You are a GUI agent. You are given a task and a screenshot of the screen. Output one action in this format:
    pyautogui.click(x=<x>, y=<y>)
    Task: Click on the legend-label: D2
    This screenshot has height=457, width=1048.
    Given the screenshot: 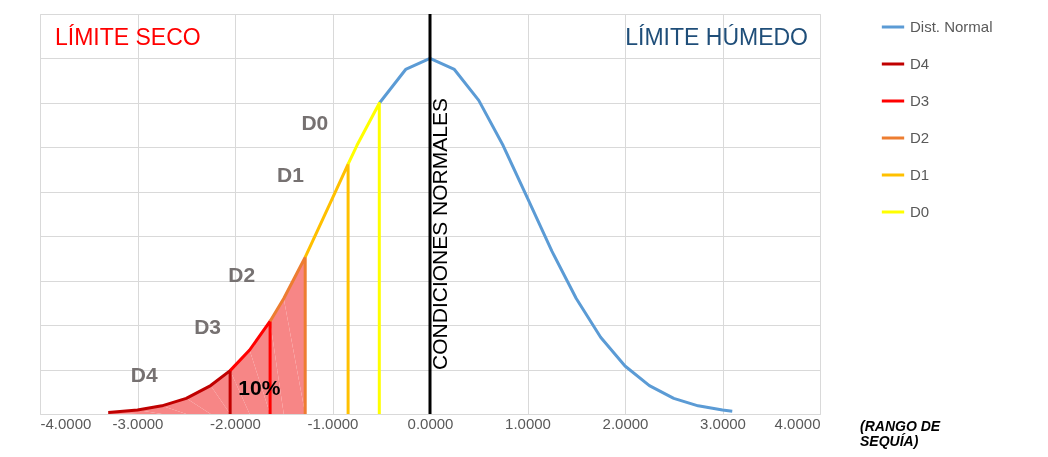 What is the action you would take?
    pyautogui.click(x=920, y=137)
    